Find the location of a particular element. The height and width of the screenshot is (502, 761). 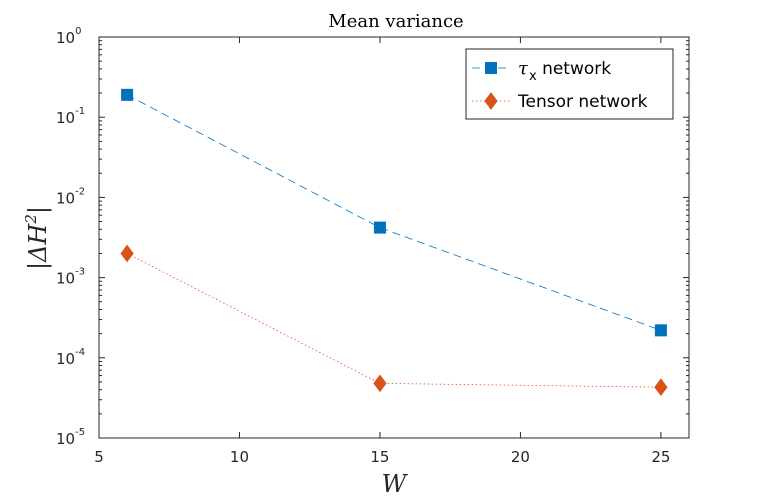

x-tick-label: 10 is located at coordinates (239, 457).